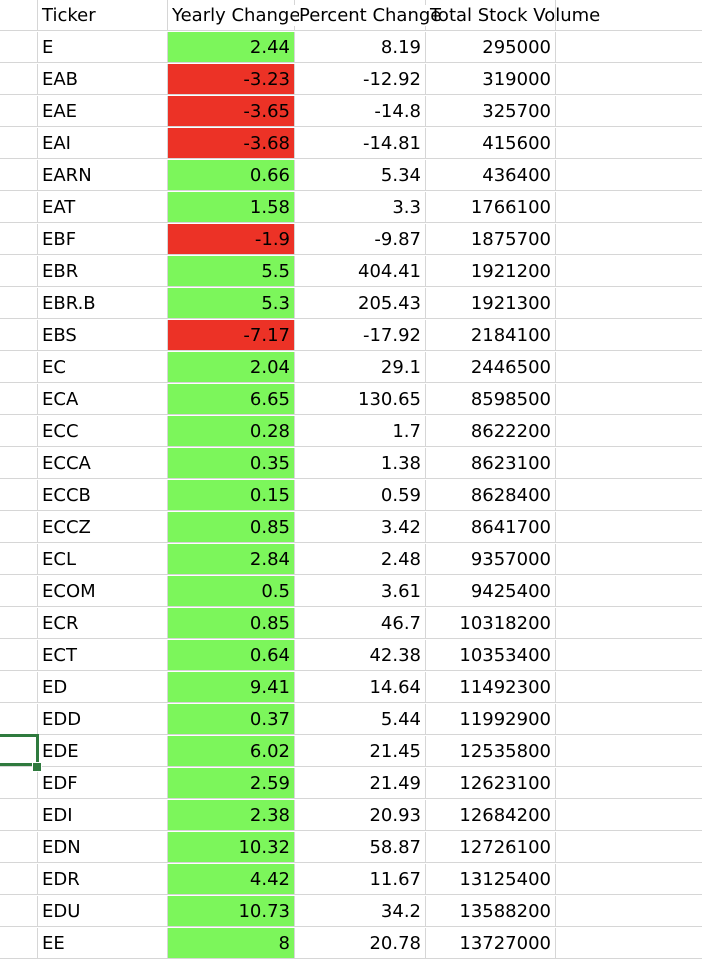 This screenshot has height=960, width=702. What do you see at coordinates (103, 431) in the screenshot?
I see `ticker-cell: ECC` at bounding box center [103, 431].